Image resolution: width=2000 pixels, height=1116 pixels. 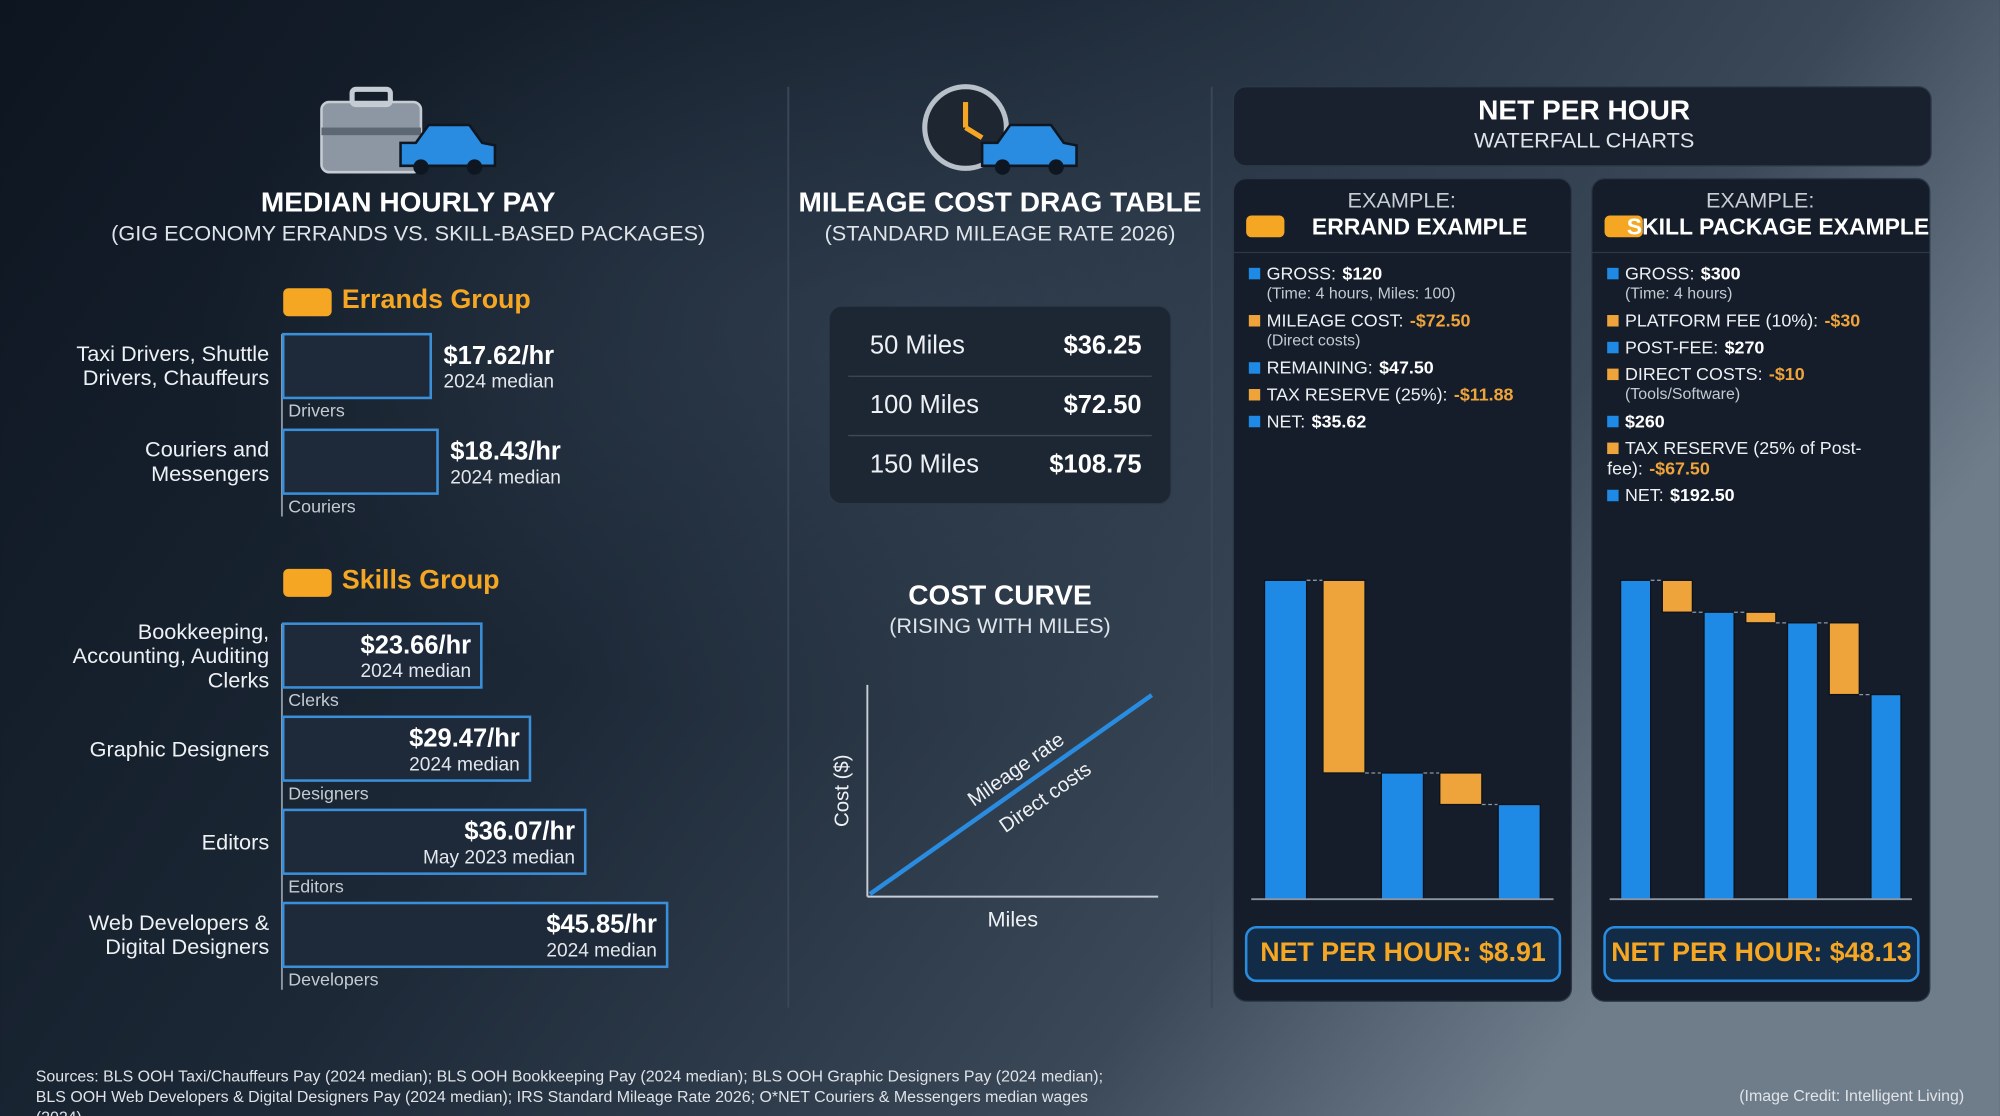 I want to click on step-row: DIRECT COSTS: -$10 (Tools/Software), so click(x=1760, y=383).